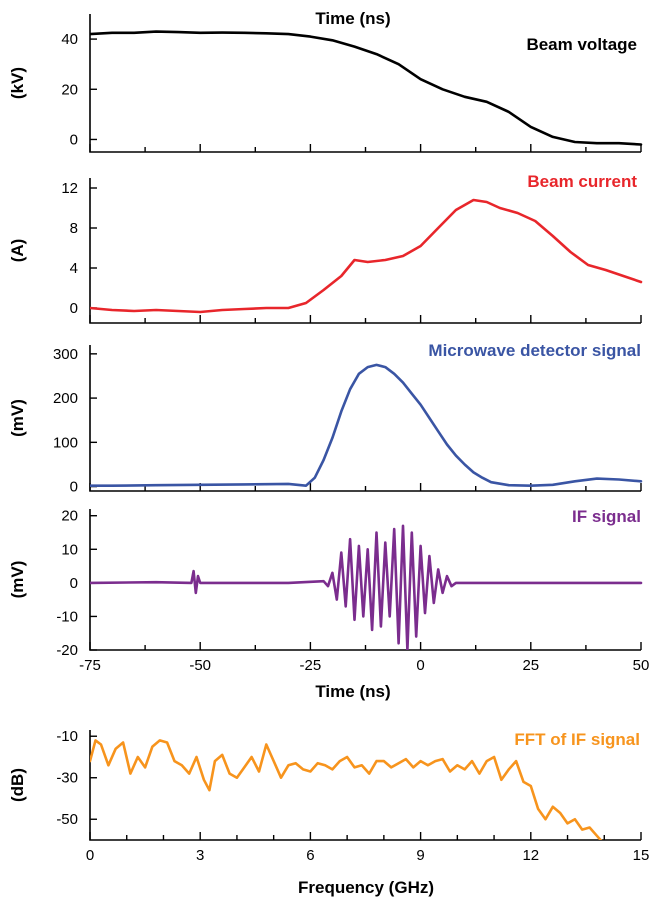 This screenshot has width=654, height=907. I want to click on x-tick-label: 15, so click(641, 855).